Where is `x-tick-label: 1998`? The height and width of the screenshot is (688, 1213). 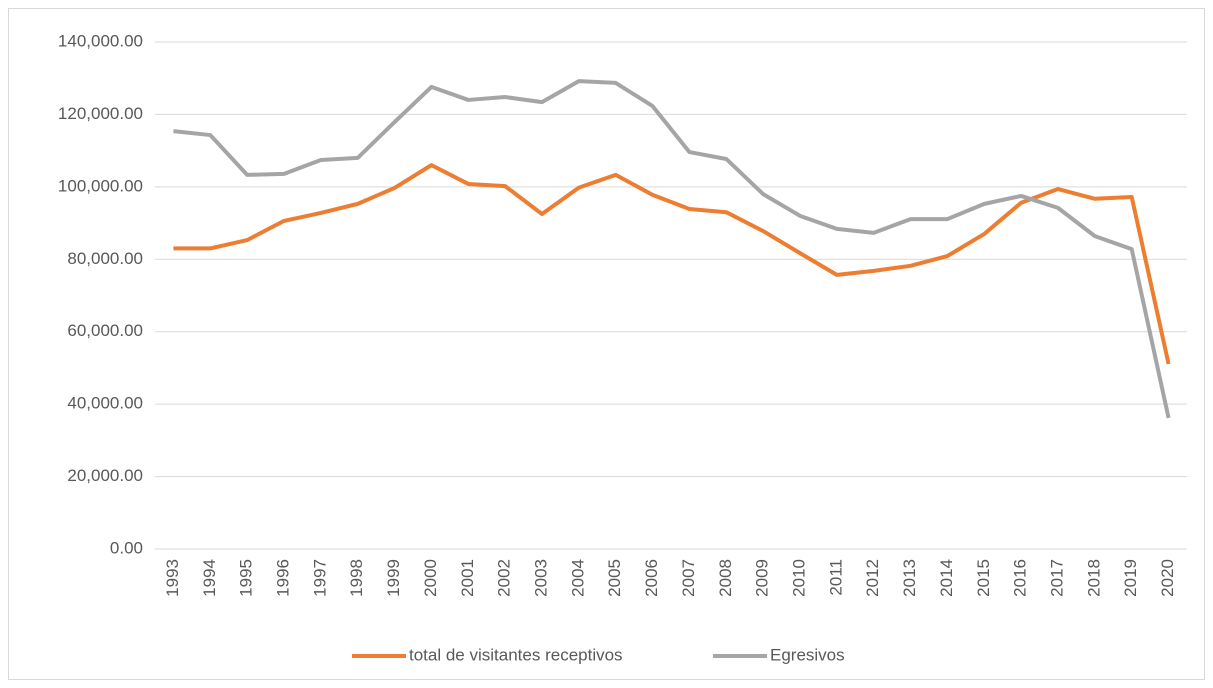
x-tick-label: 1998 is located at coordinates (356, 578).